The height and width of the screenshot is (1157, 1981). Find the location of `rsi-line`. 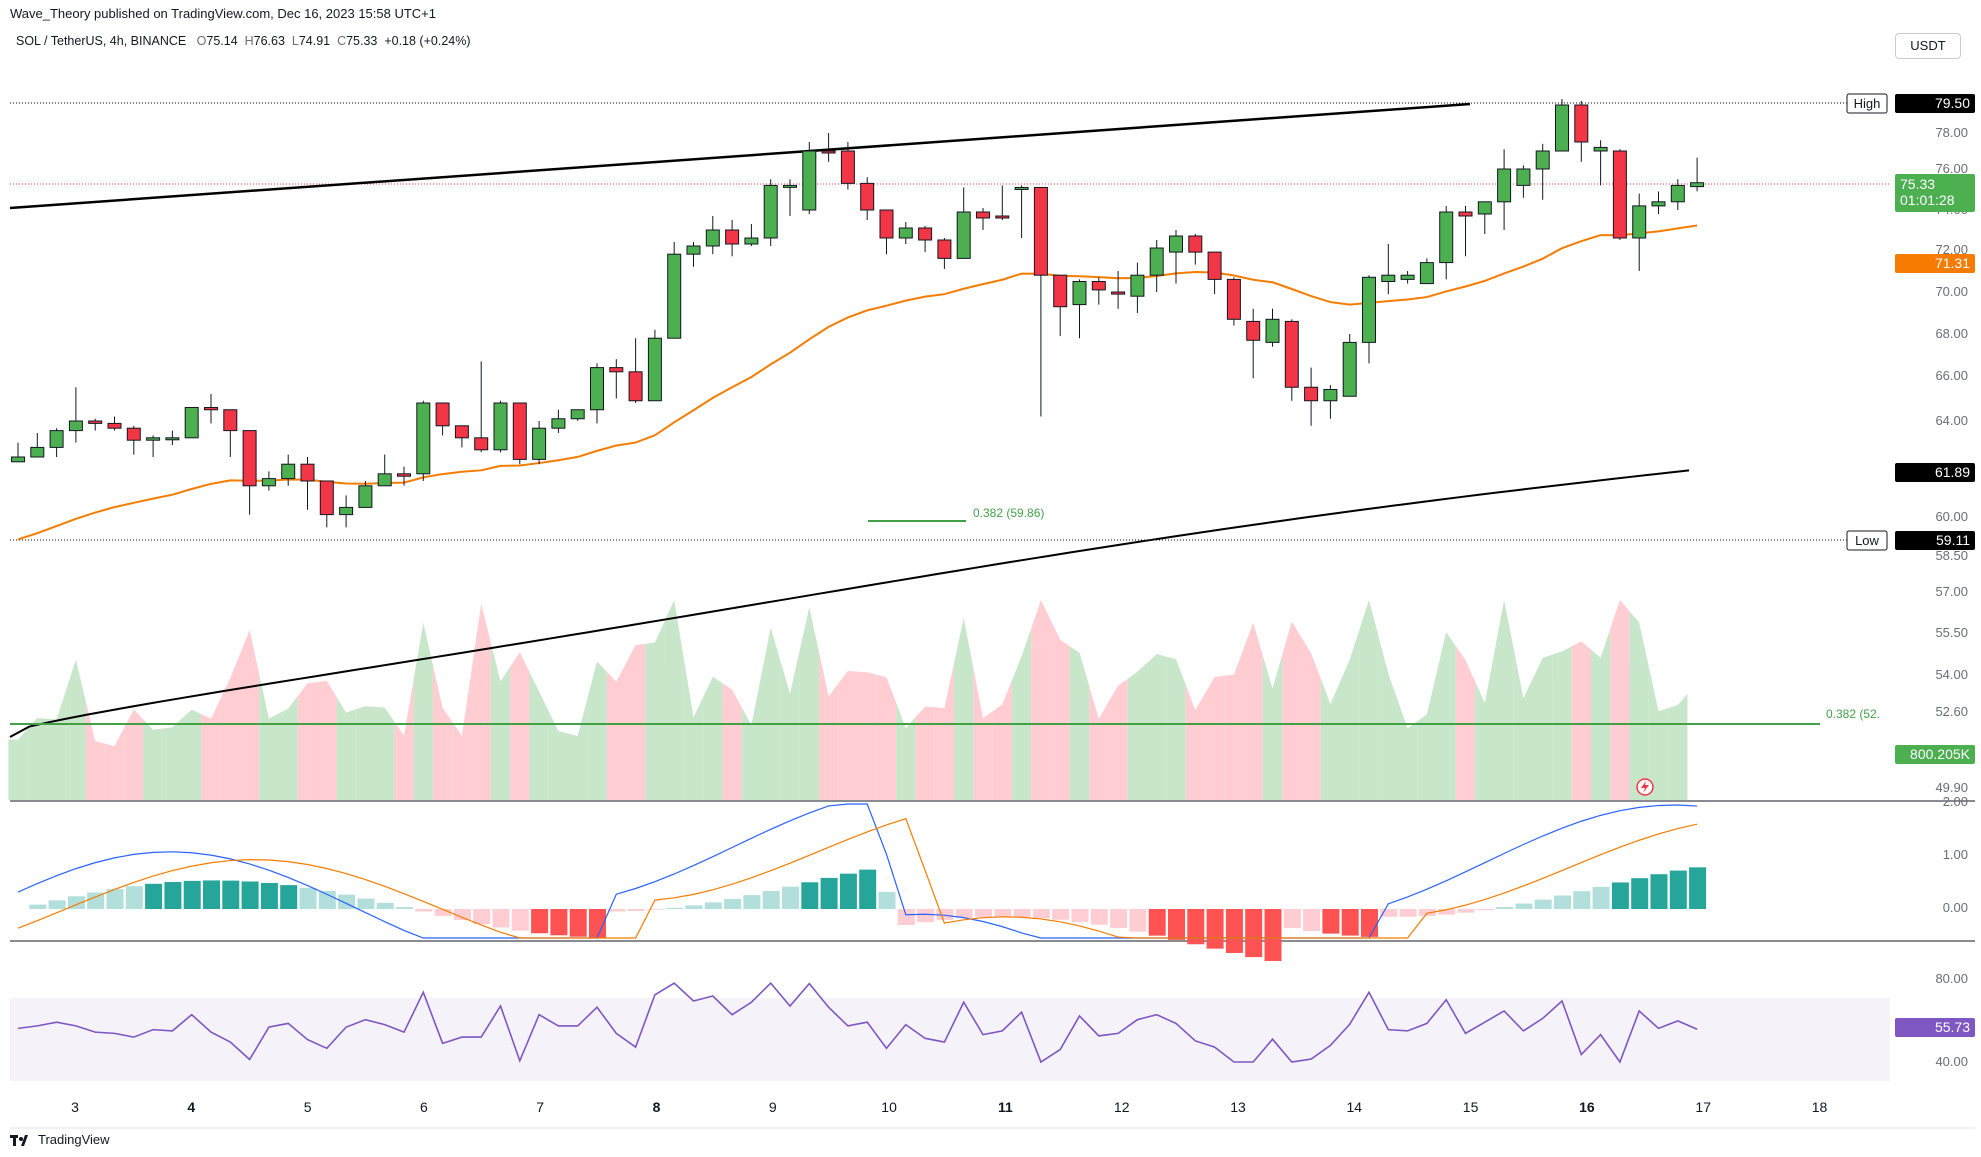

rsi-line is located at coordinates (857, 1022).